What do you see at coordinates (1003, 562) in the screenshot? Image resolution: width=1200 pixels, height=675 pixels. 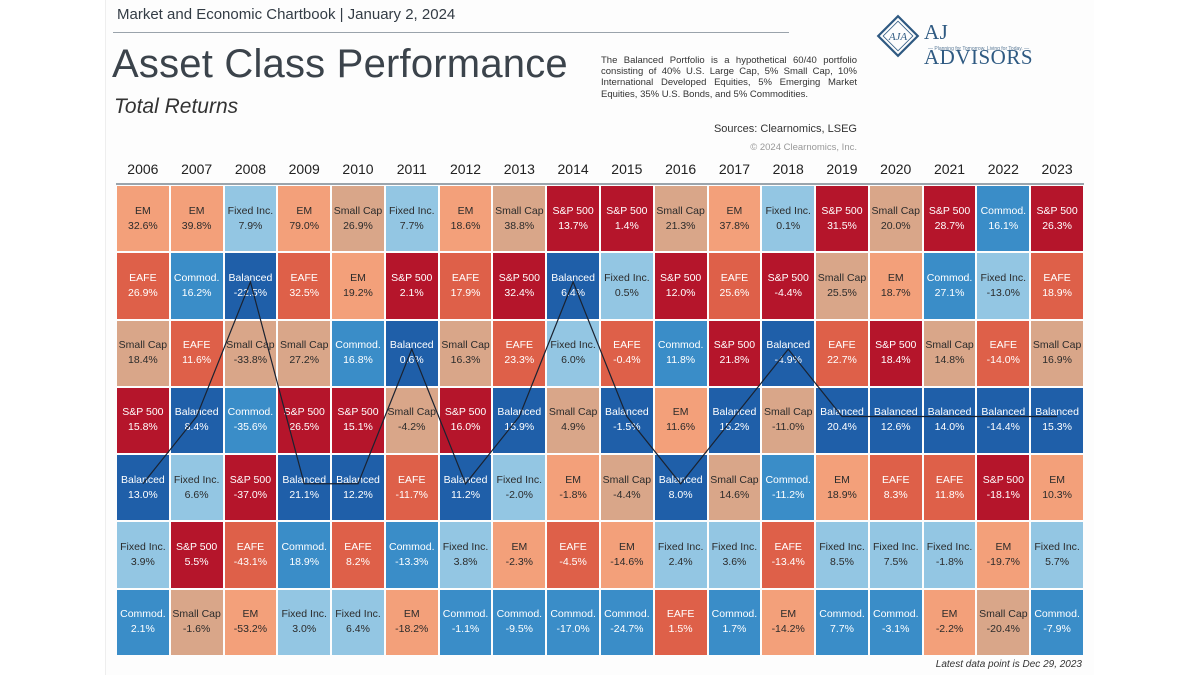 I see `cell-return-value: -19.7%` at bounding box center [1003, 562].